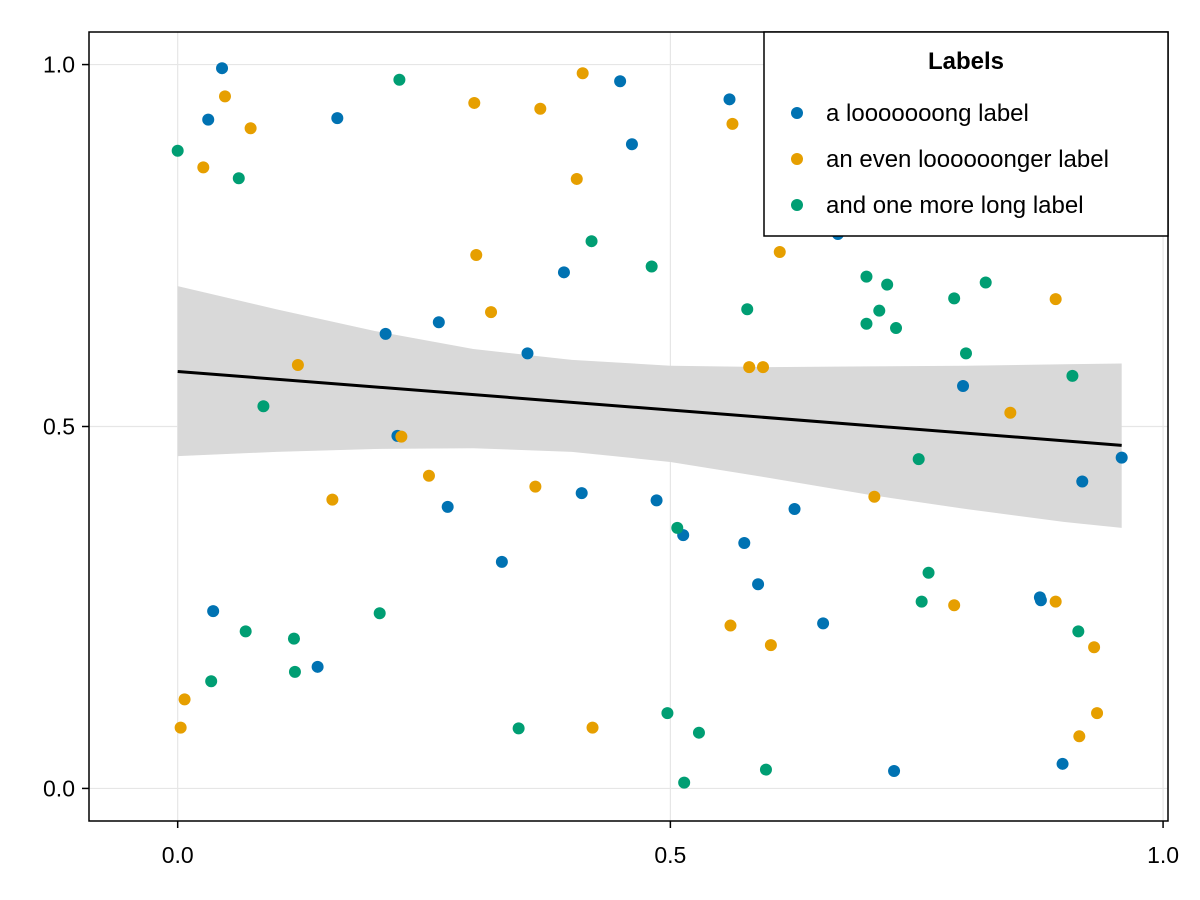 The width and height of the screenshot is (1200, 900). What do you see at coordinates (955, 205) in the screenshot?
I see `legend-label: and one more long label` at bounding box center [955, 205].